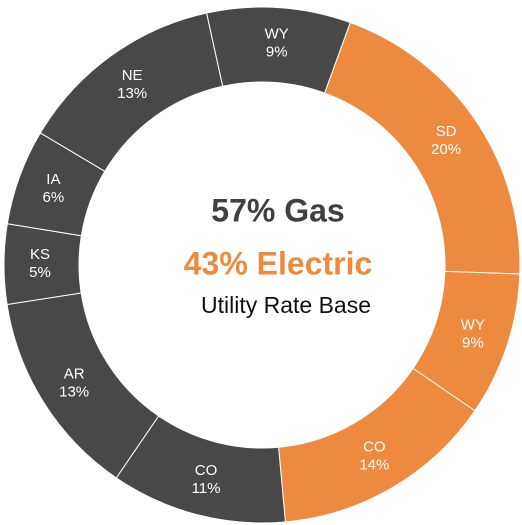 The height and width of the screenshot is (525, 522). I want to click on electric-annotation: 43% Electric, so click(278, 263).